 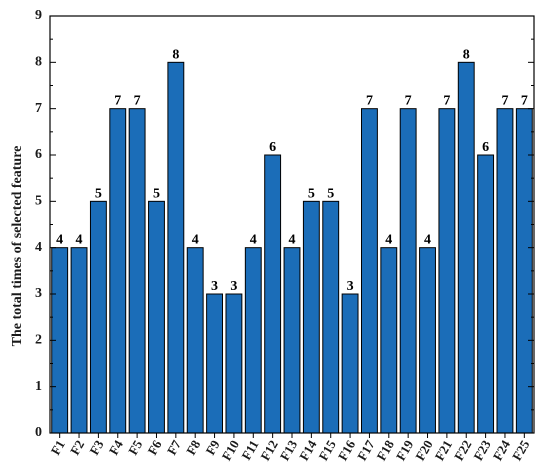 What do you see at coordinates (388, 240) in the screenshot?
I see `data-label-F18: 4` at bounding box center [388, 240].